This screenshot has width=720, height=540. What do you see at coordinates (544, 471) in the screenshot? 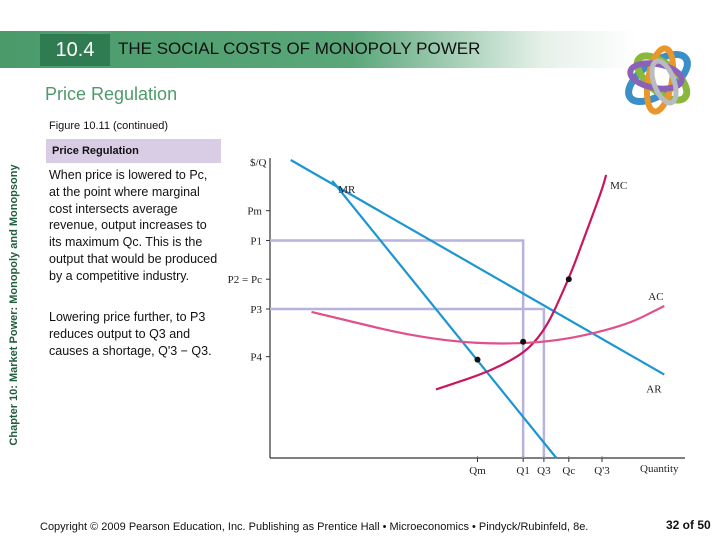
I see `x-tick-label-q3: Q3` at bounding box center [544, 471].